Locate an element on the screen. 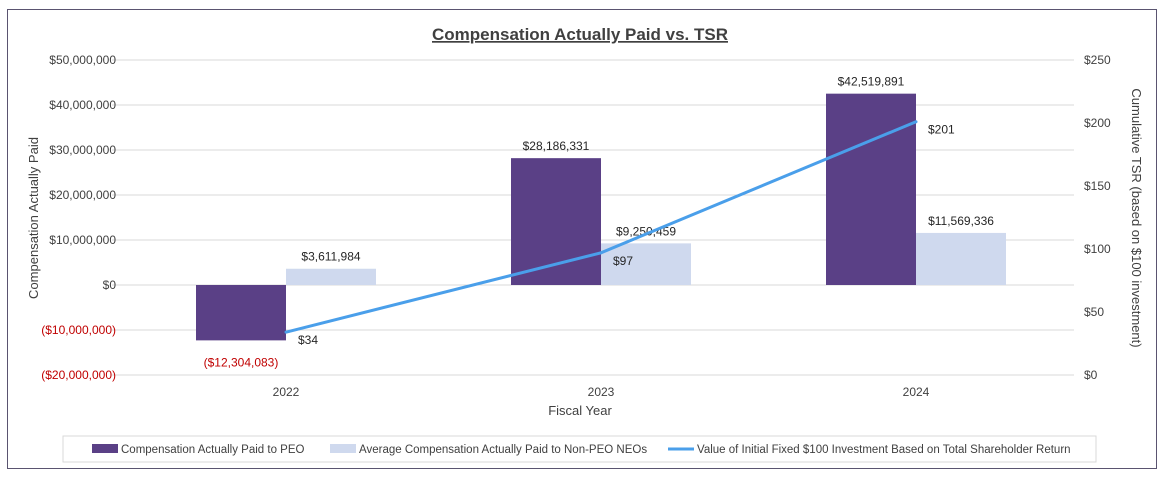 This screenshot has width=1171, height=483. y2-tick-label: $50 is located at coordinates (1094, 312).